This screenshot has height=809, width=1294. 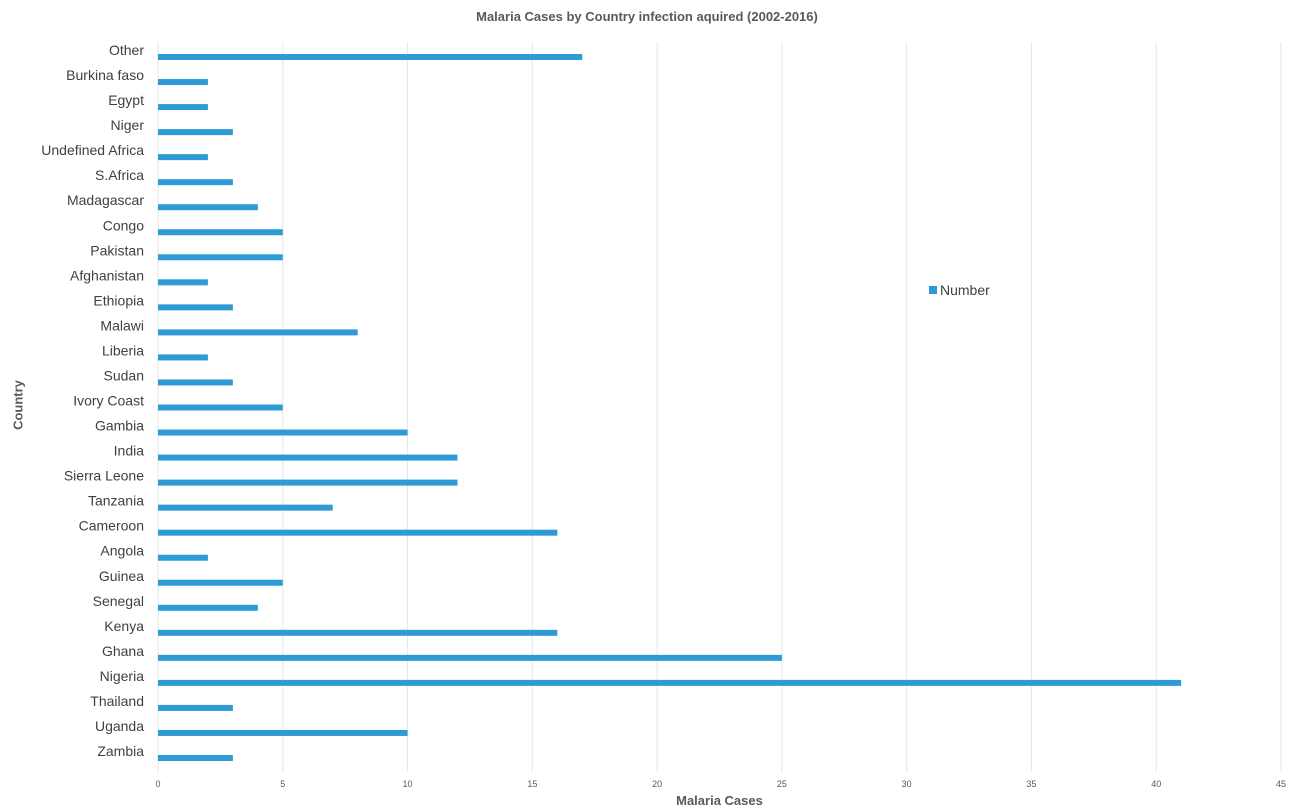 What do you see at coordinates (124, 375) in the screenshot?
I see `y-tick-label: Sudan` at bounding box center [124, 375].